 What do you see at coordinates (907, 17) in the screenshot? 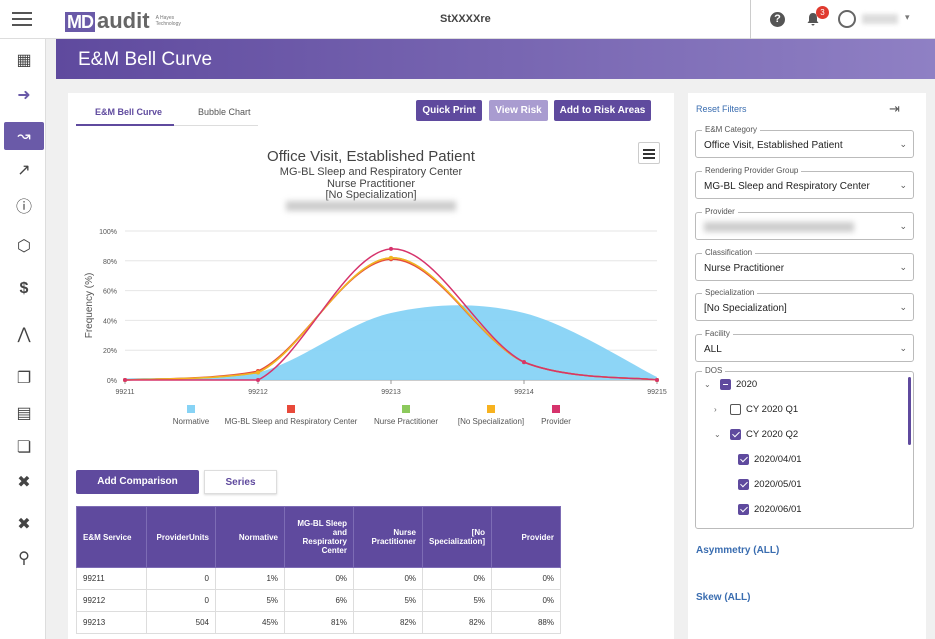
I see `chevron-down-icon: ▾` at bounding box center [907, 17].